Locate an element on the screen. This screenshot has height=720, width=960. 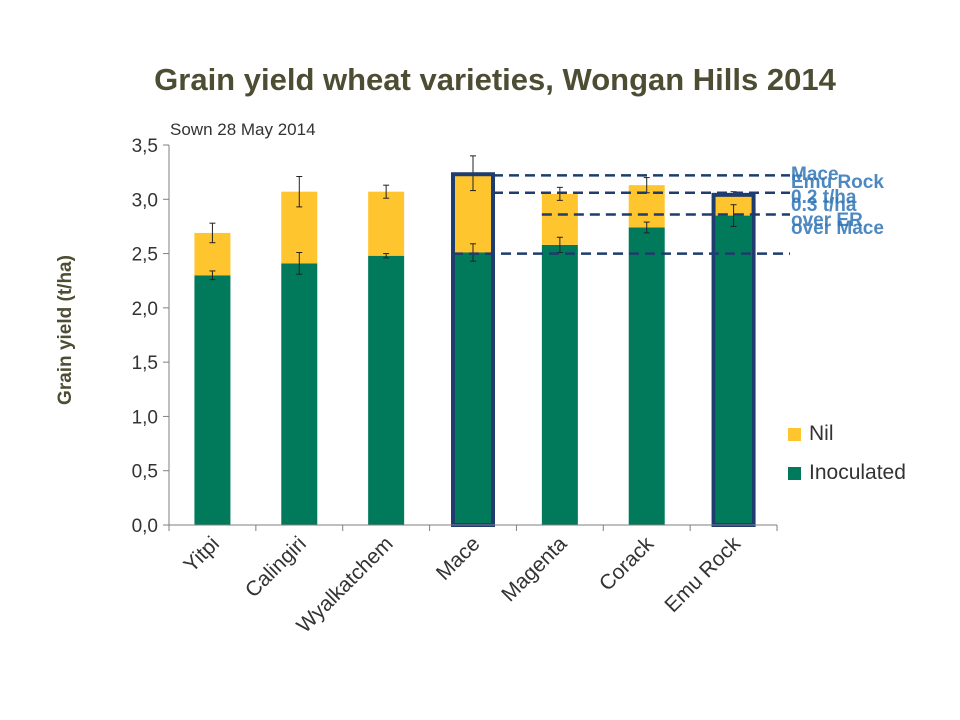
y-tick-label: 2,5 is located at coordinates (145, 255).